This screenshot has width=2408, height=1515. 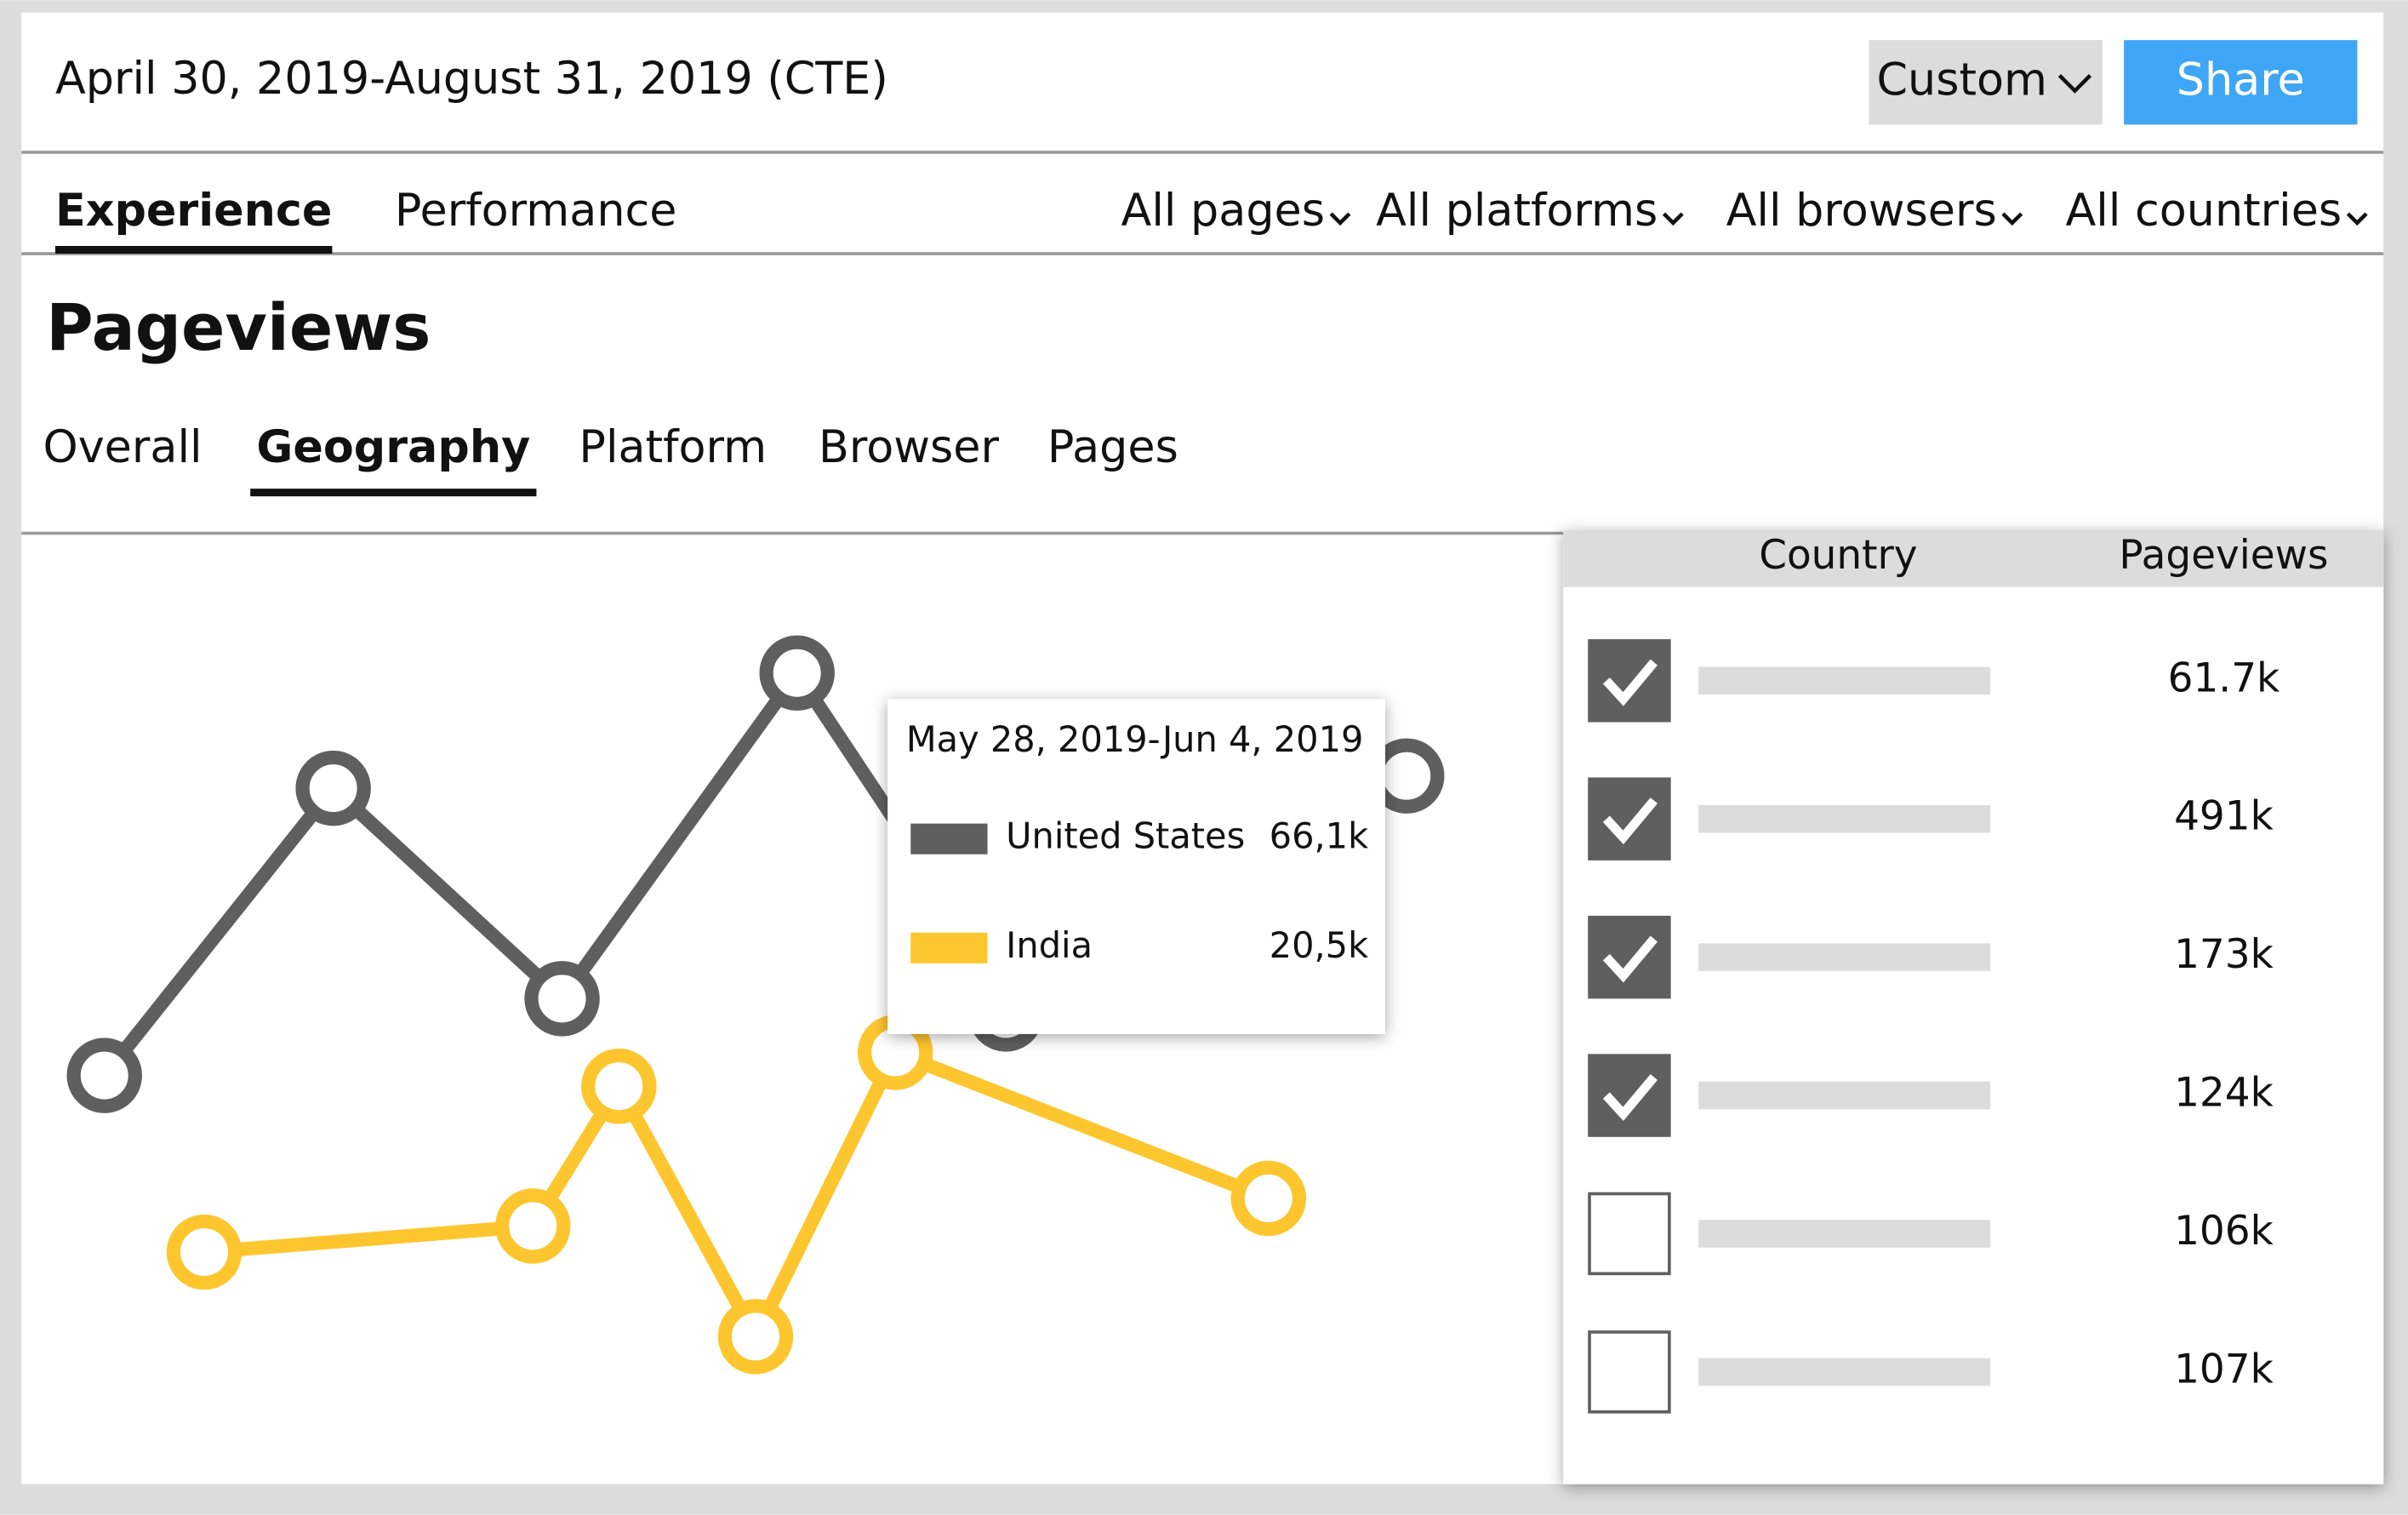 What do you see at coordinates (193, 211) in the screenshot?
I see `tab: Experience` at bounding box center [193, 211].